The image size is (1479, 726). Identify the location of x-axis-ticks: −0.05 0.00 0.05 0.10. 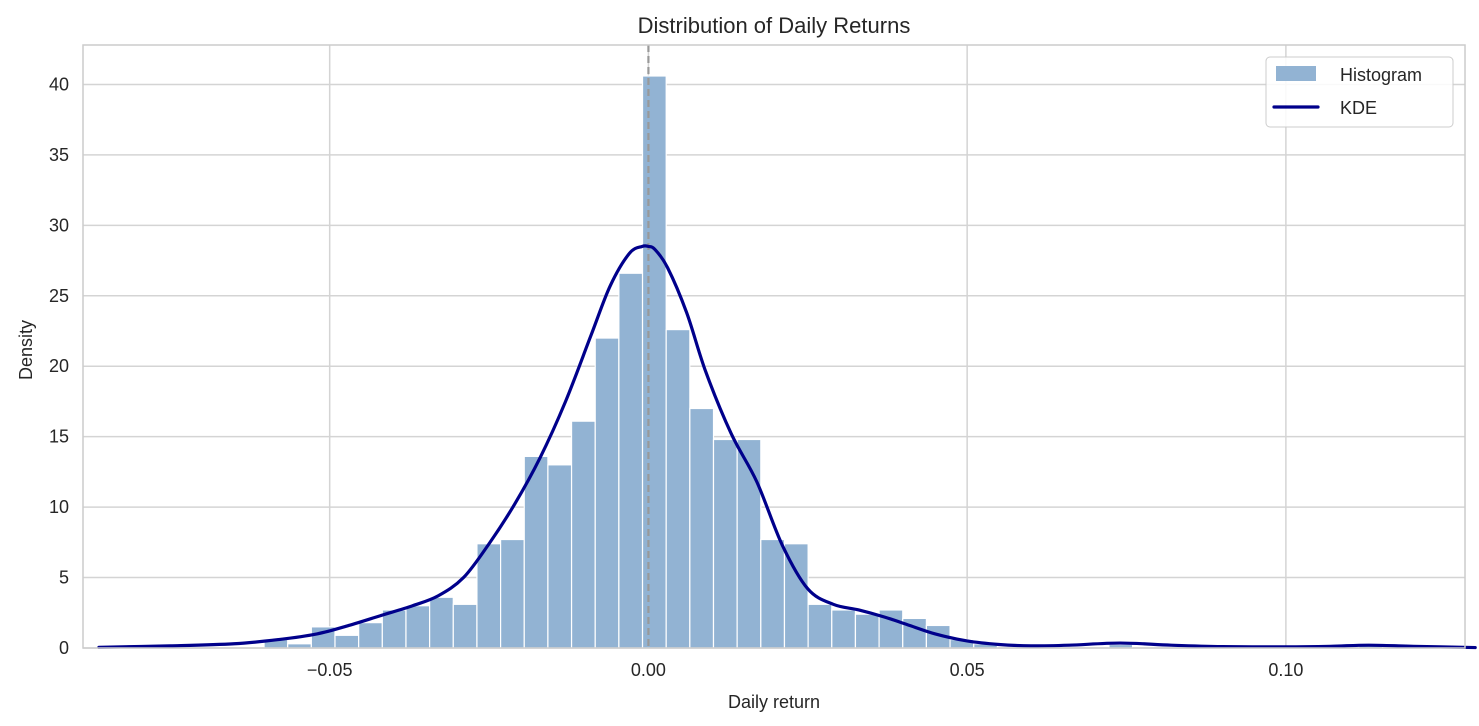
(805, 670).